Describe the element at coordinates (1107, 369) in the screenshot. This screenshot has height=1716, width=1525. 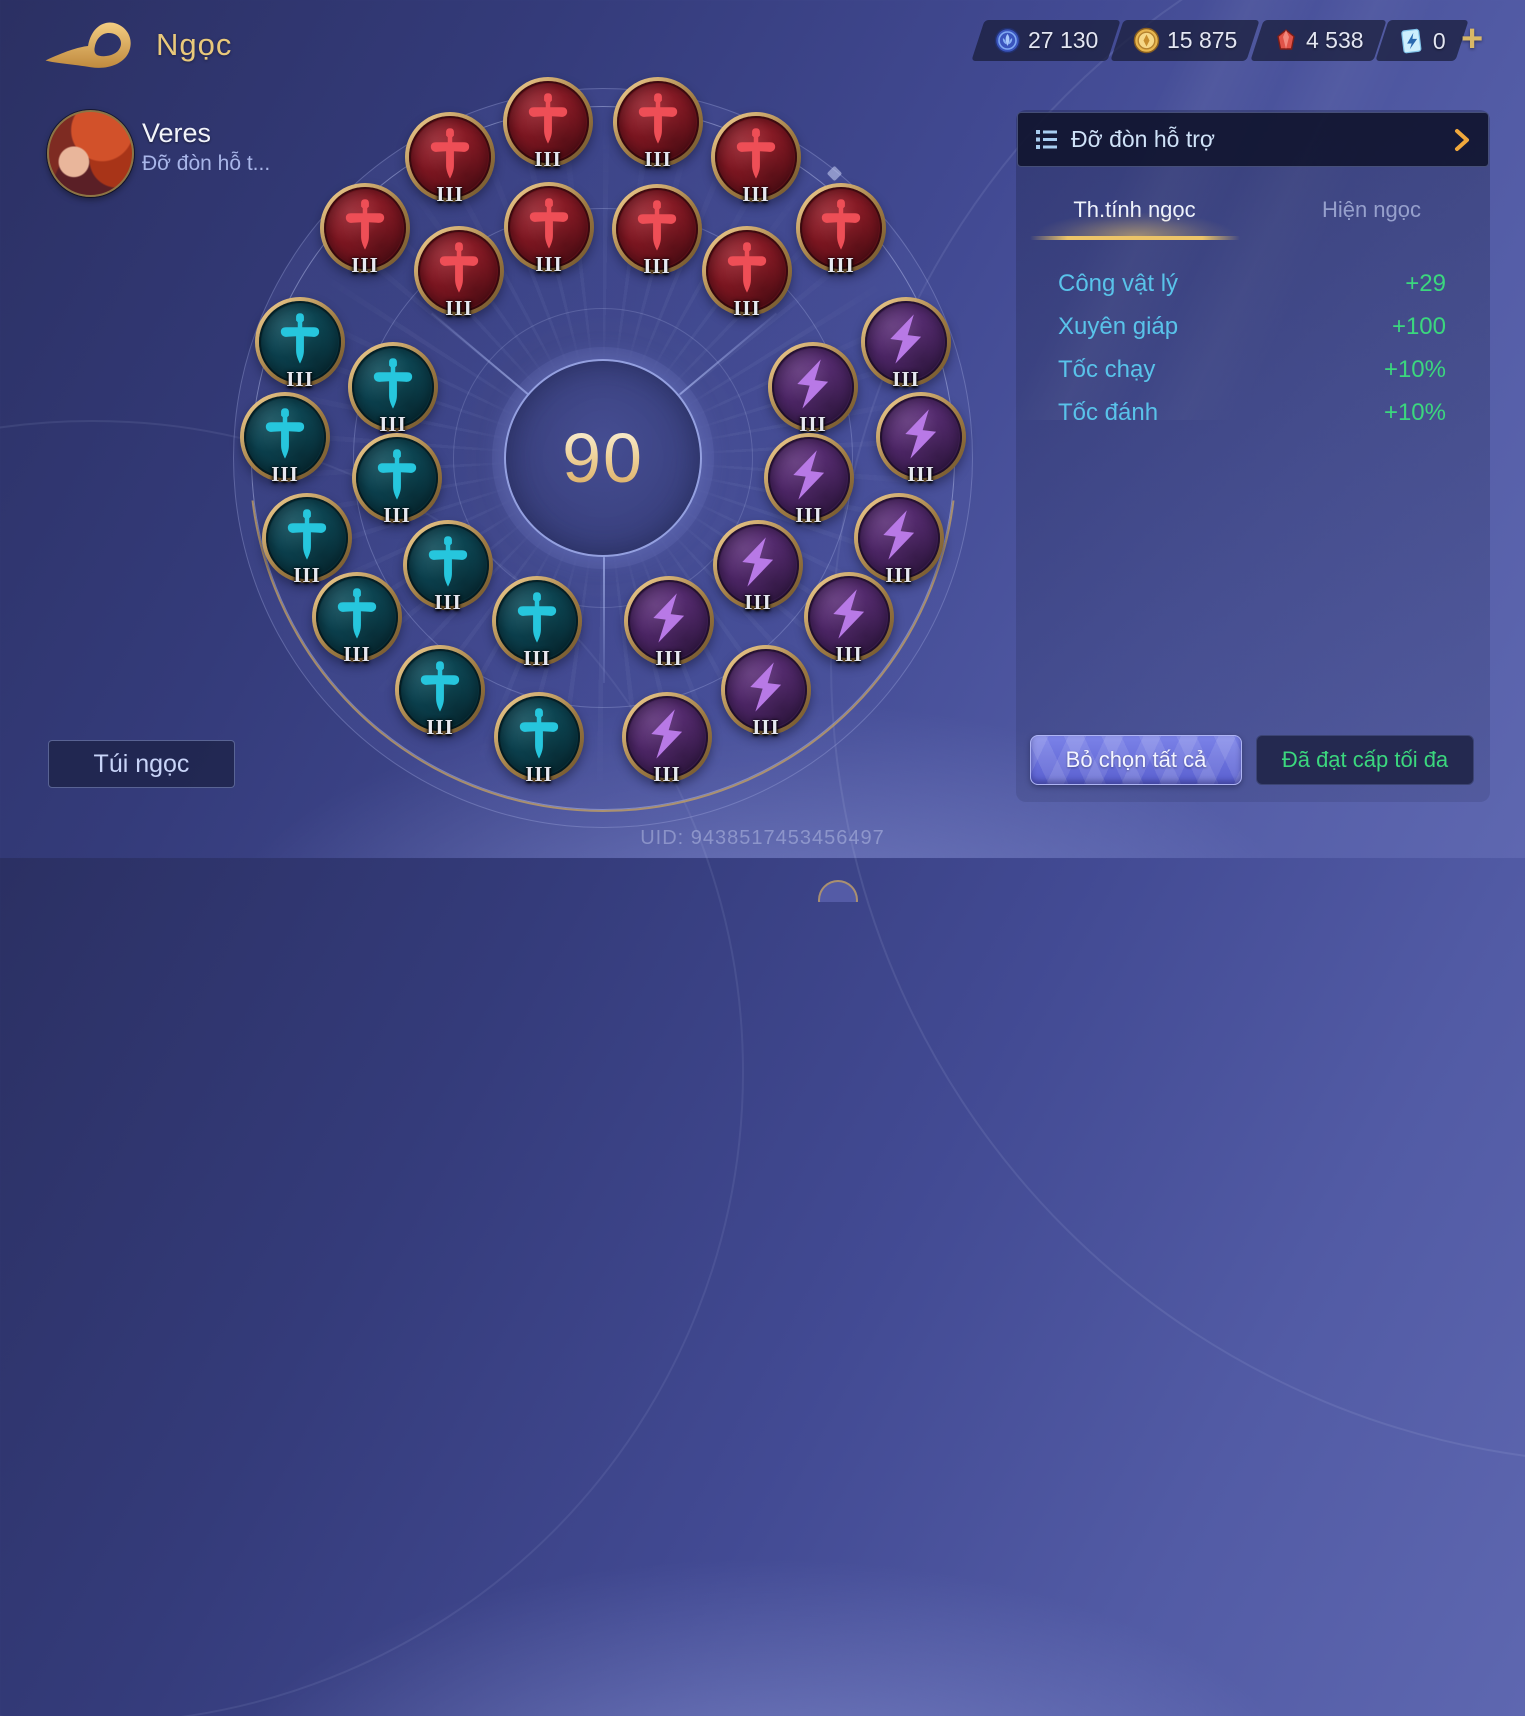
I see `stat-label: Tốc chạy` at that location.